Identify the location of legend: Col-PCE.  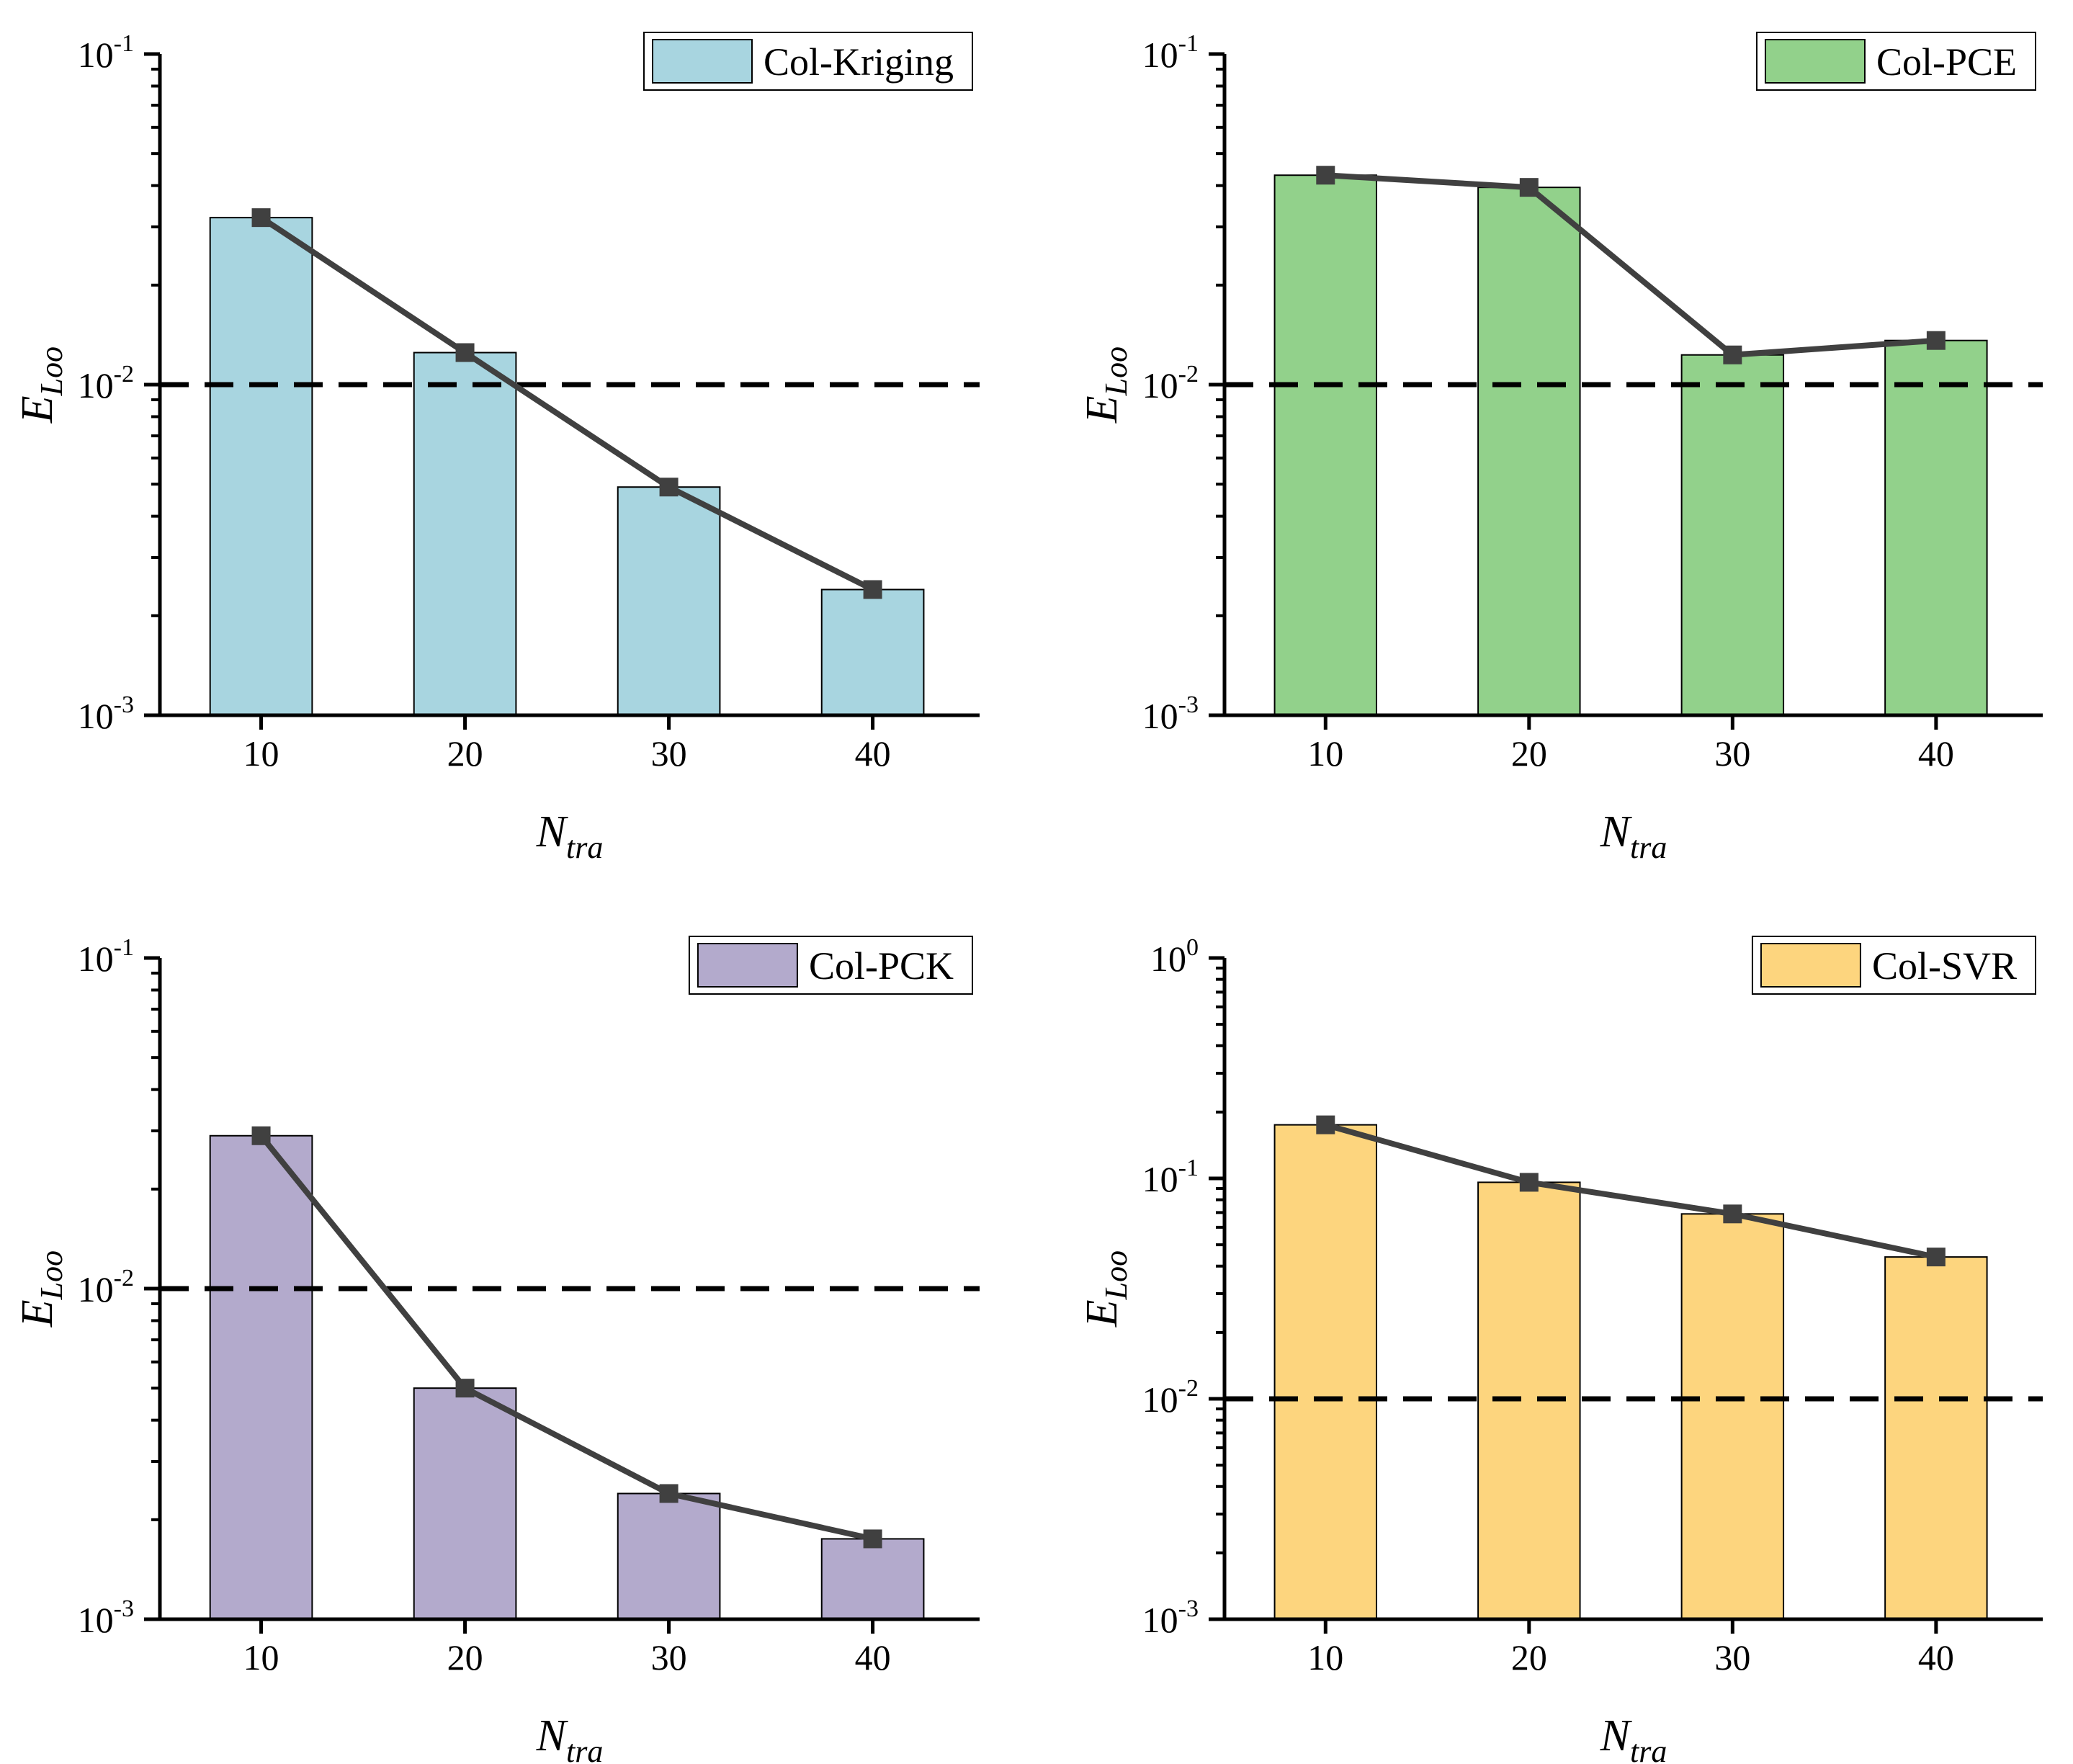
(1895, 61).